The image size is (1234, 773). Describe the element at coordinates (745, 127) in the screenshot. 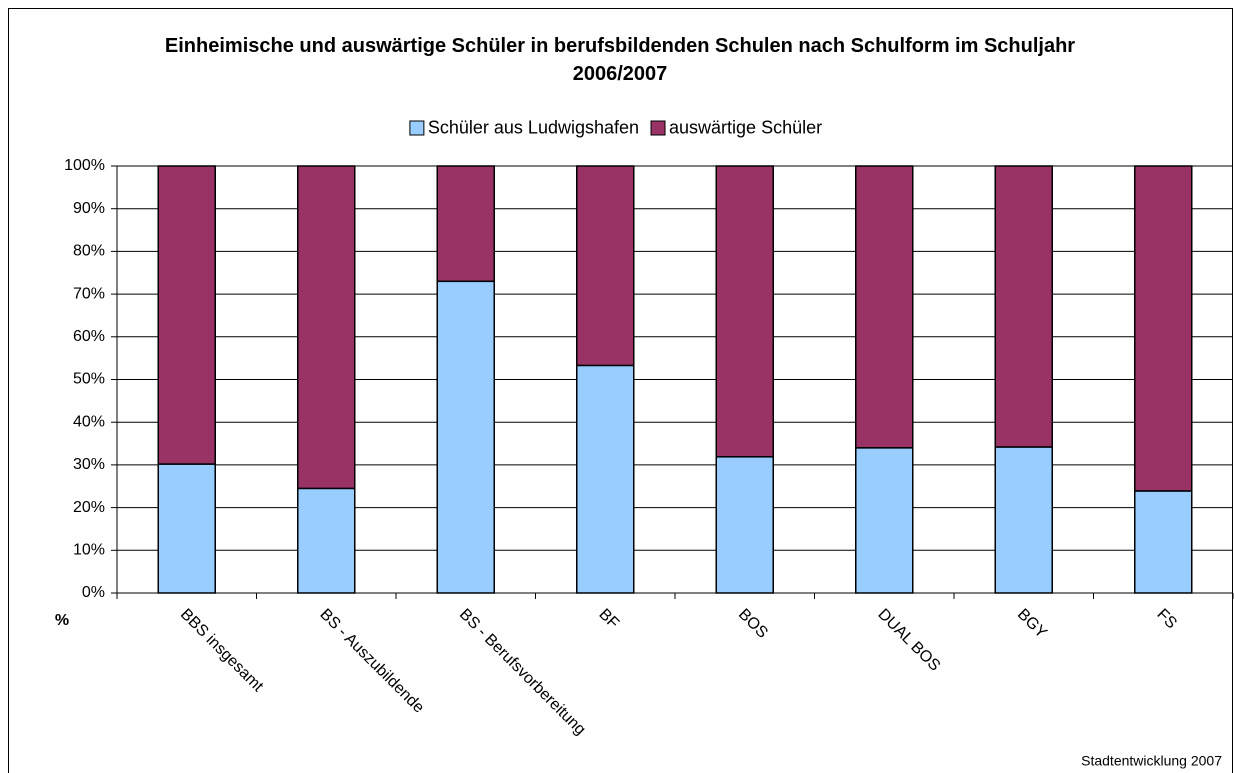

I see `legend-label: auswärtige Schüler` at that location.